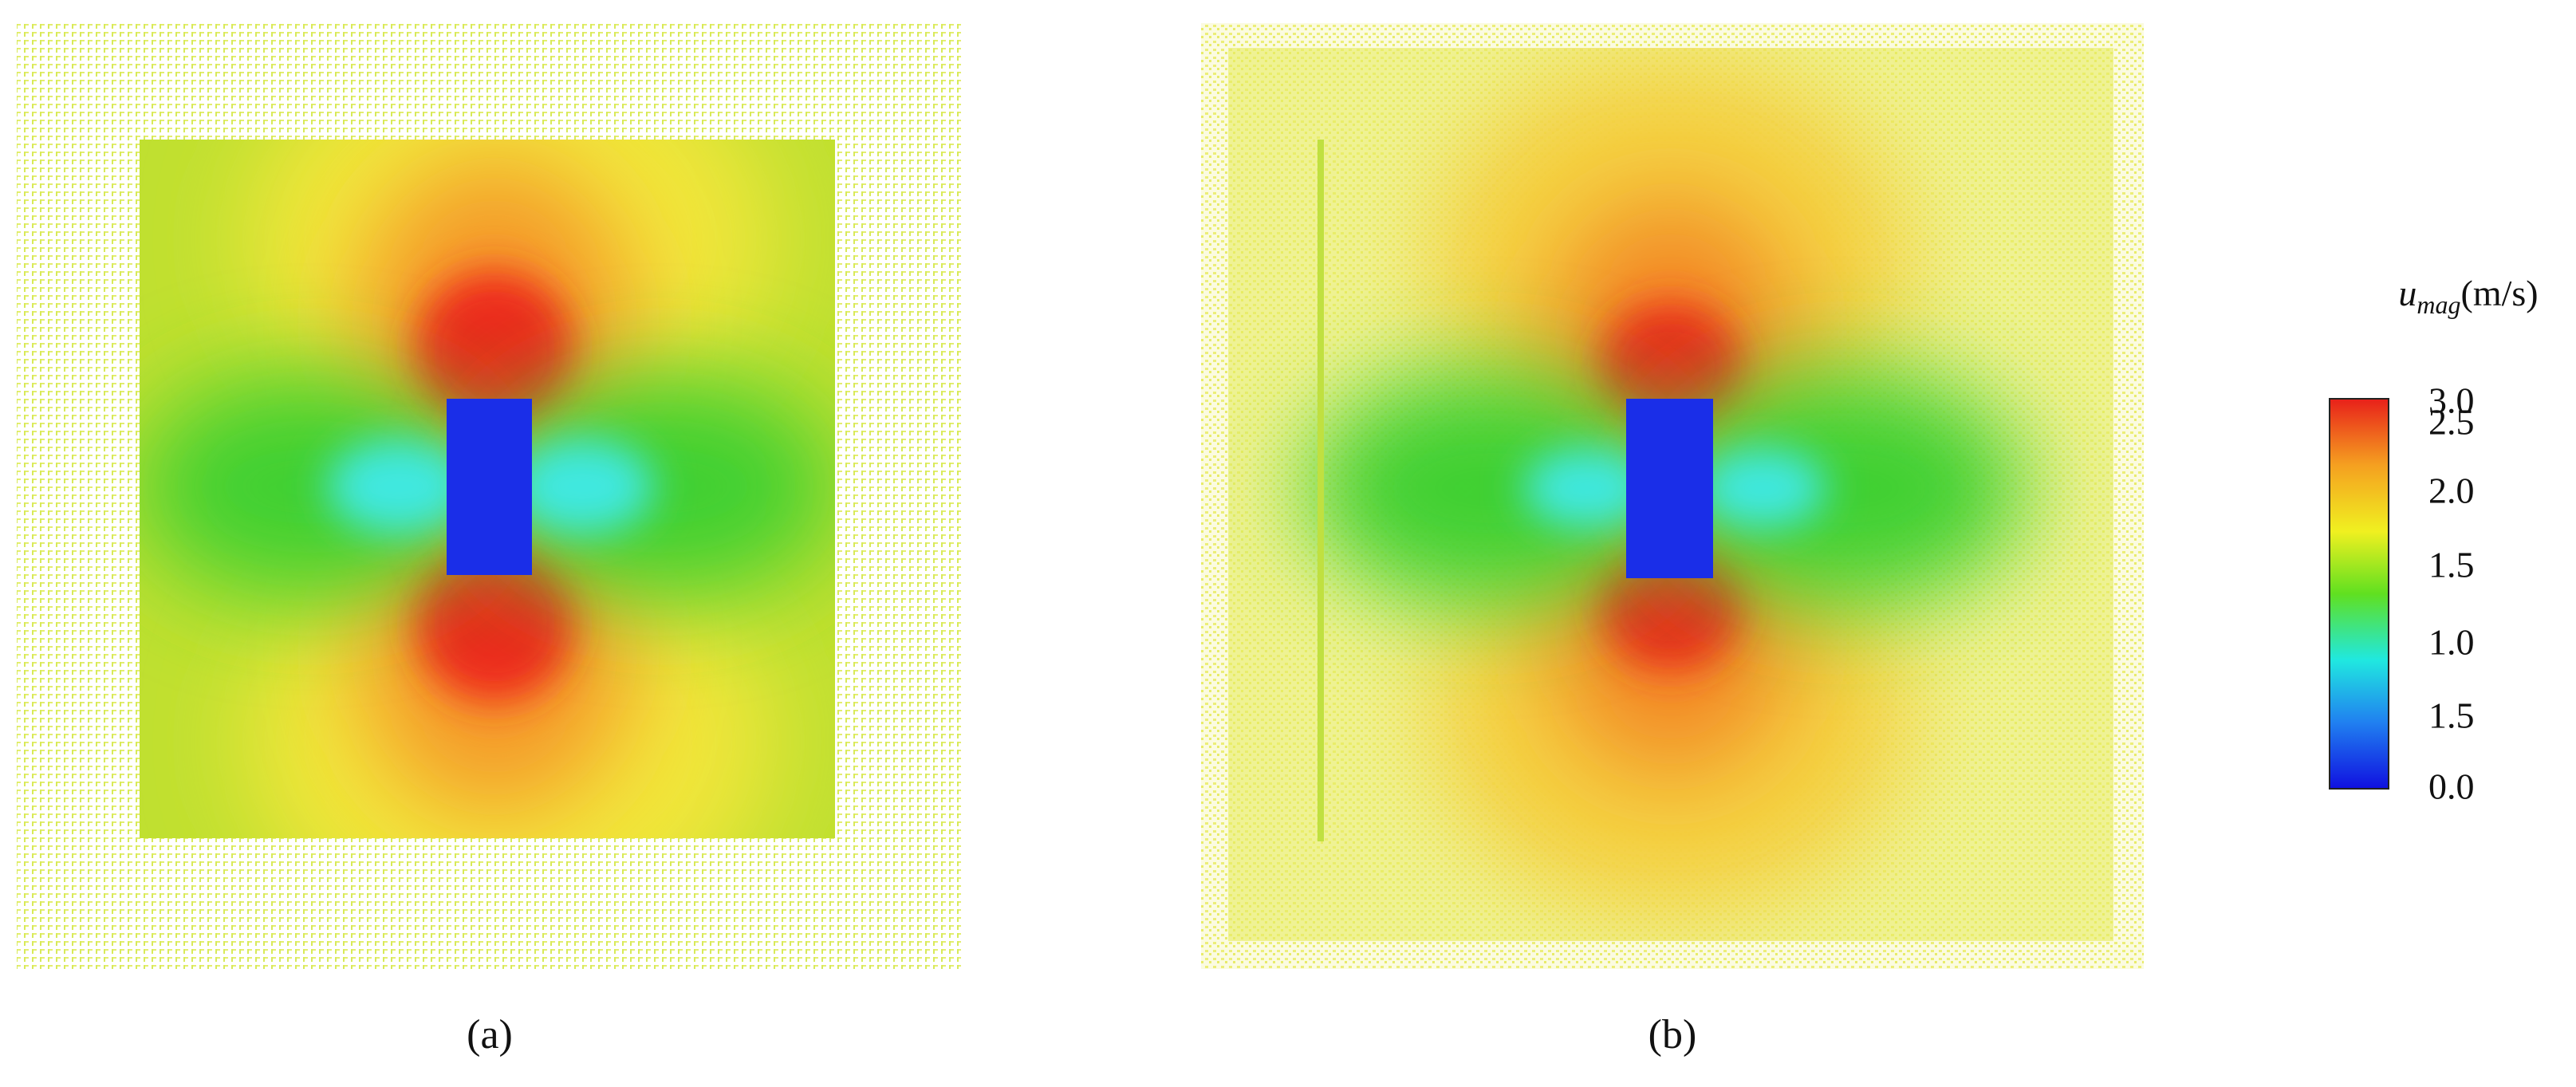 This screenshot has width=2576, height=1087. What do you see at coordinates (2407, 293) in the screenshot?
I see `colorbar-symbol: u` at bounding box center [2407, 293].